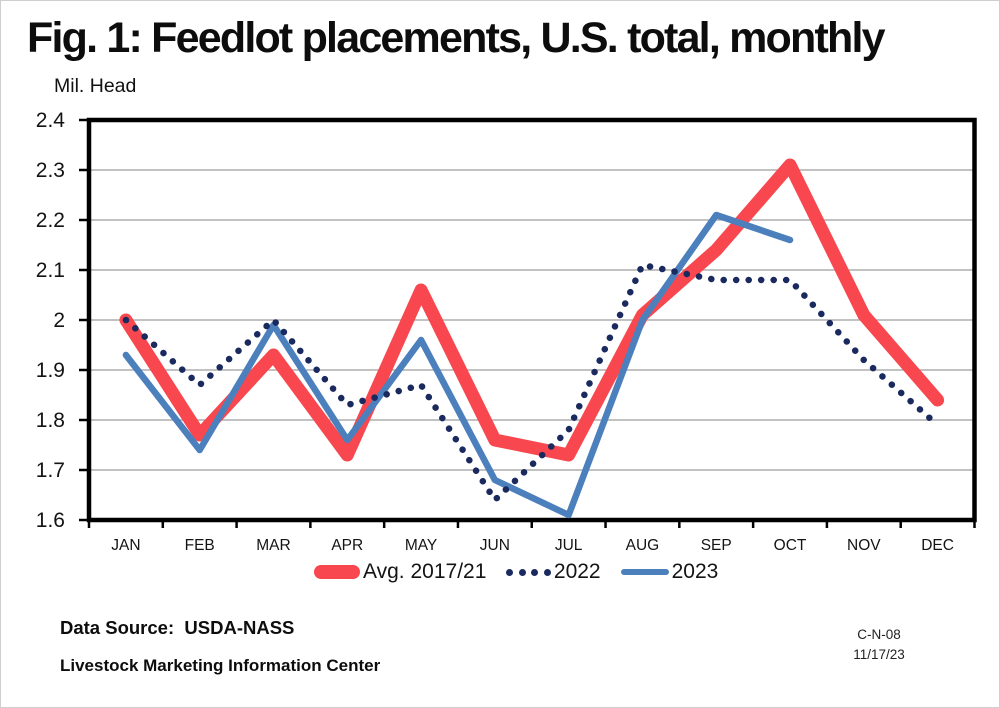 Image resolution: width=1000 pixels, height=708 pixels. What do you see at coordinates (337, 572) in the screenshot?
I see `avg-2017-21-line-swatch-icon` at bounding box center [337, 572].